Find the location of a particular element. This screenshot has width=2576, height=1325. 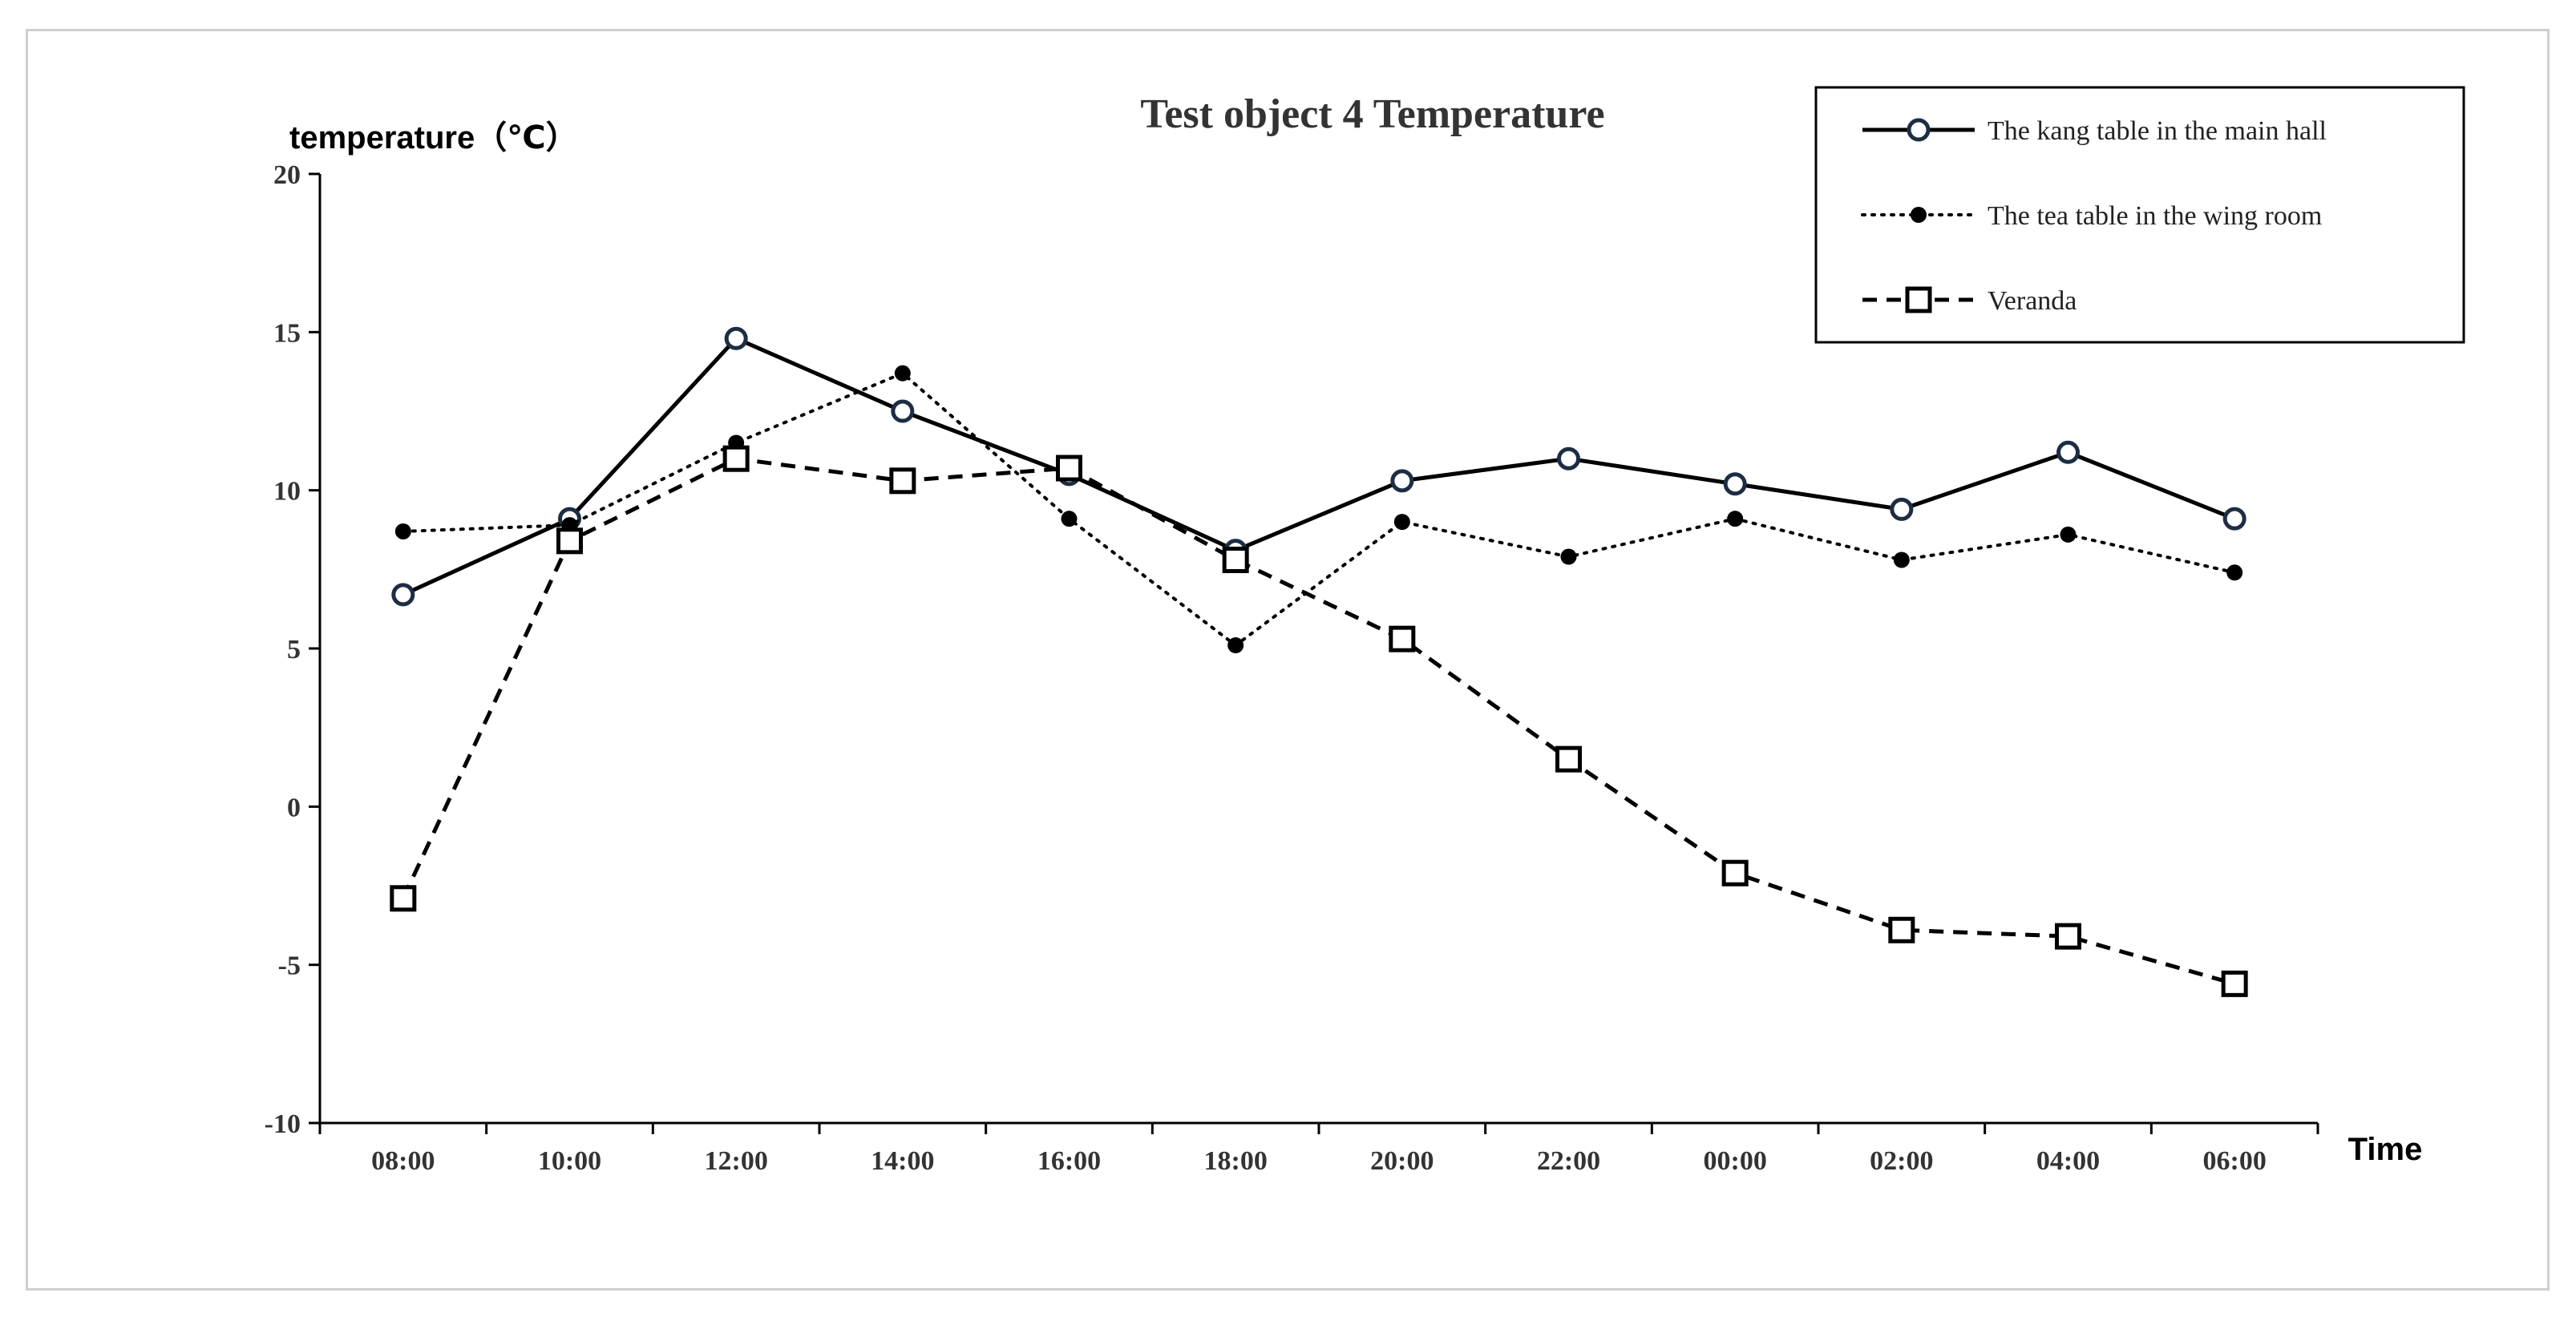

x-tick-label: 06:00 is located at coordinates (2235, 1161).